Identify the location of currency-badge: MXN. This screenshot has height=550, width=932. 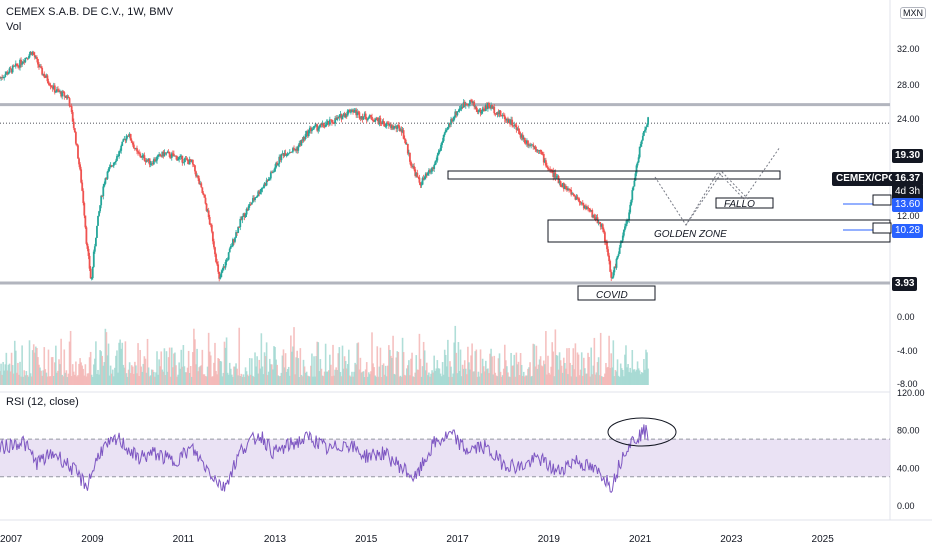
(913, 13).